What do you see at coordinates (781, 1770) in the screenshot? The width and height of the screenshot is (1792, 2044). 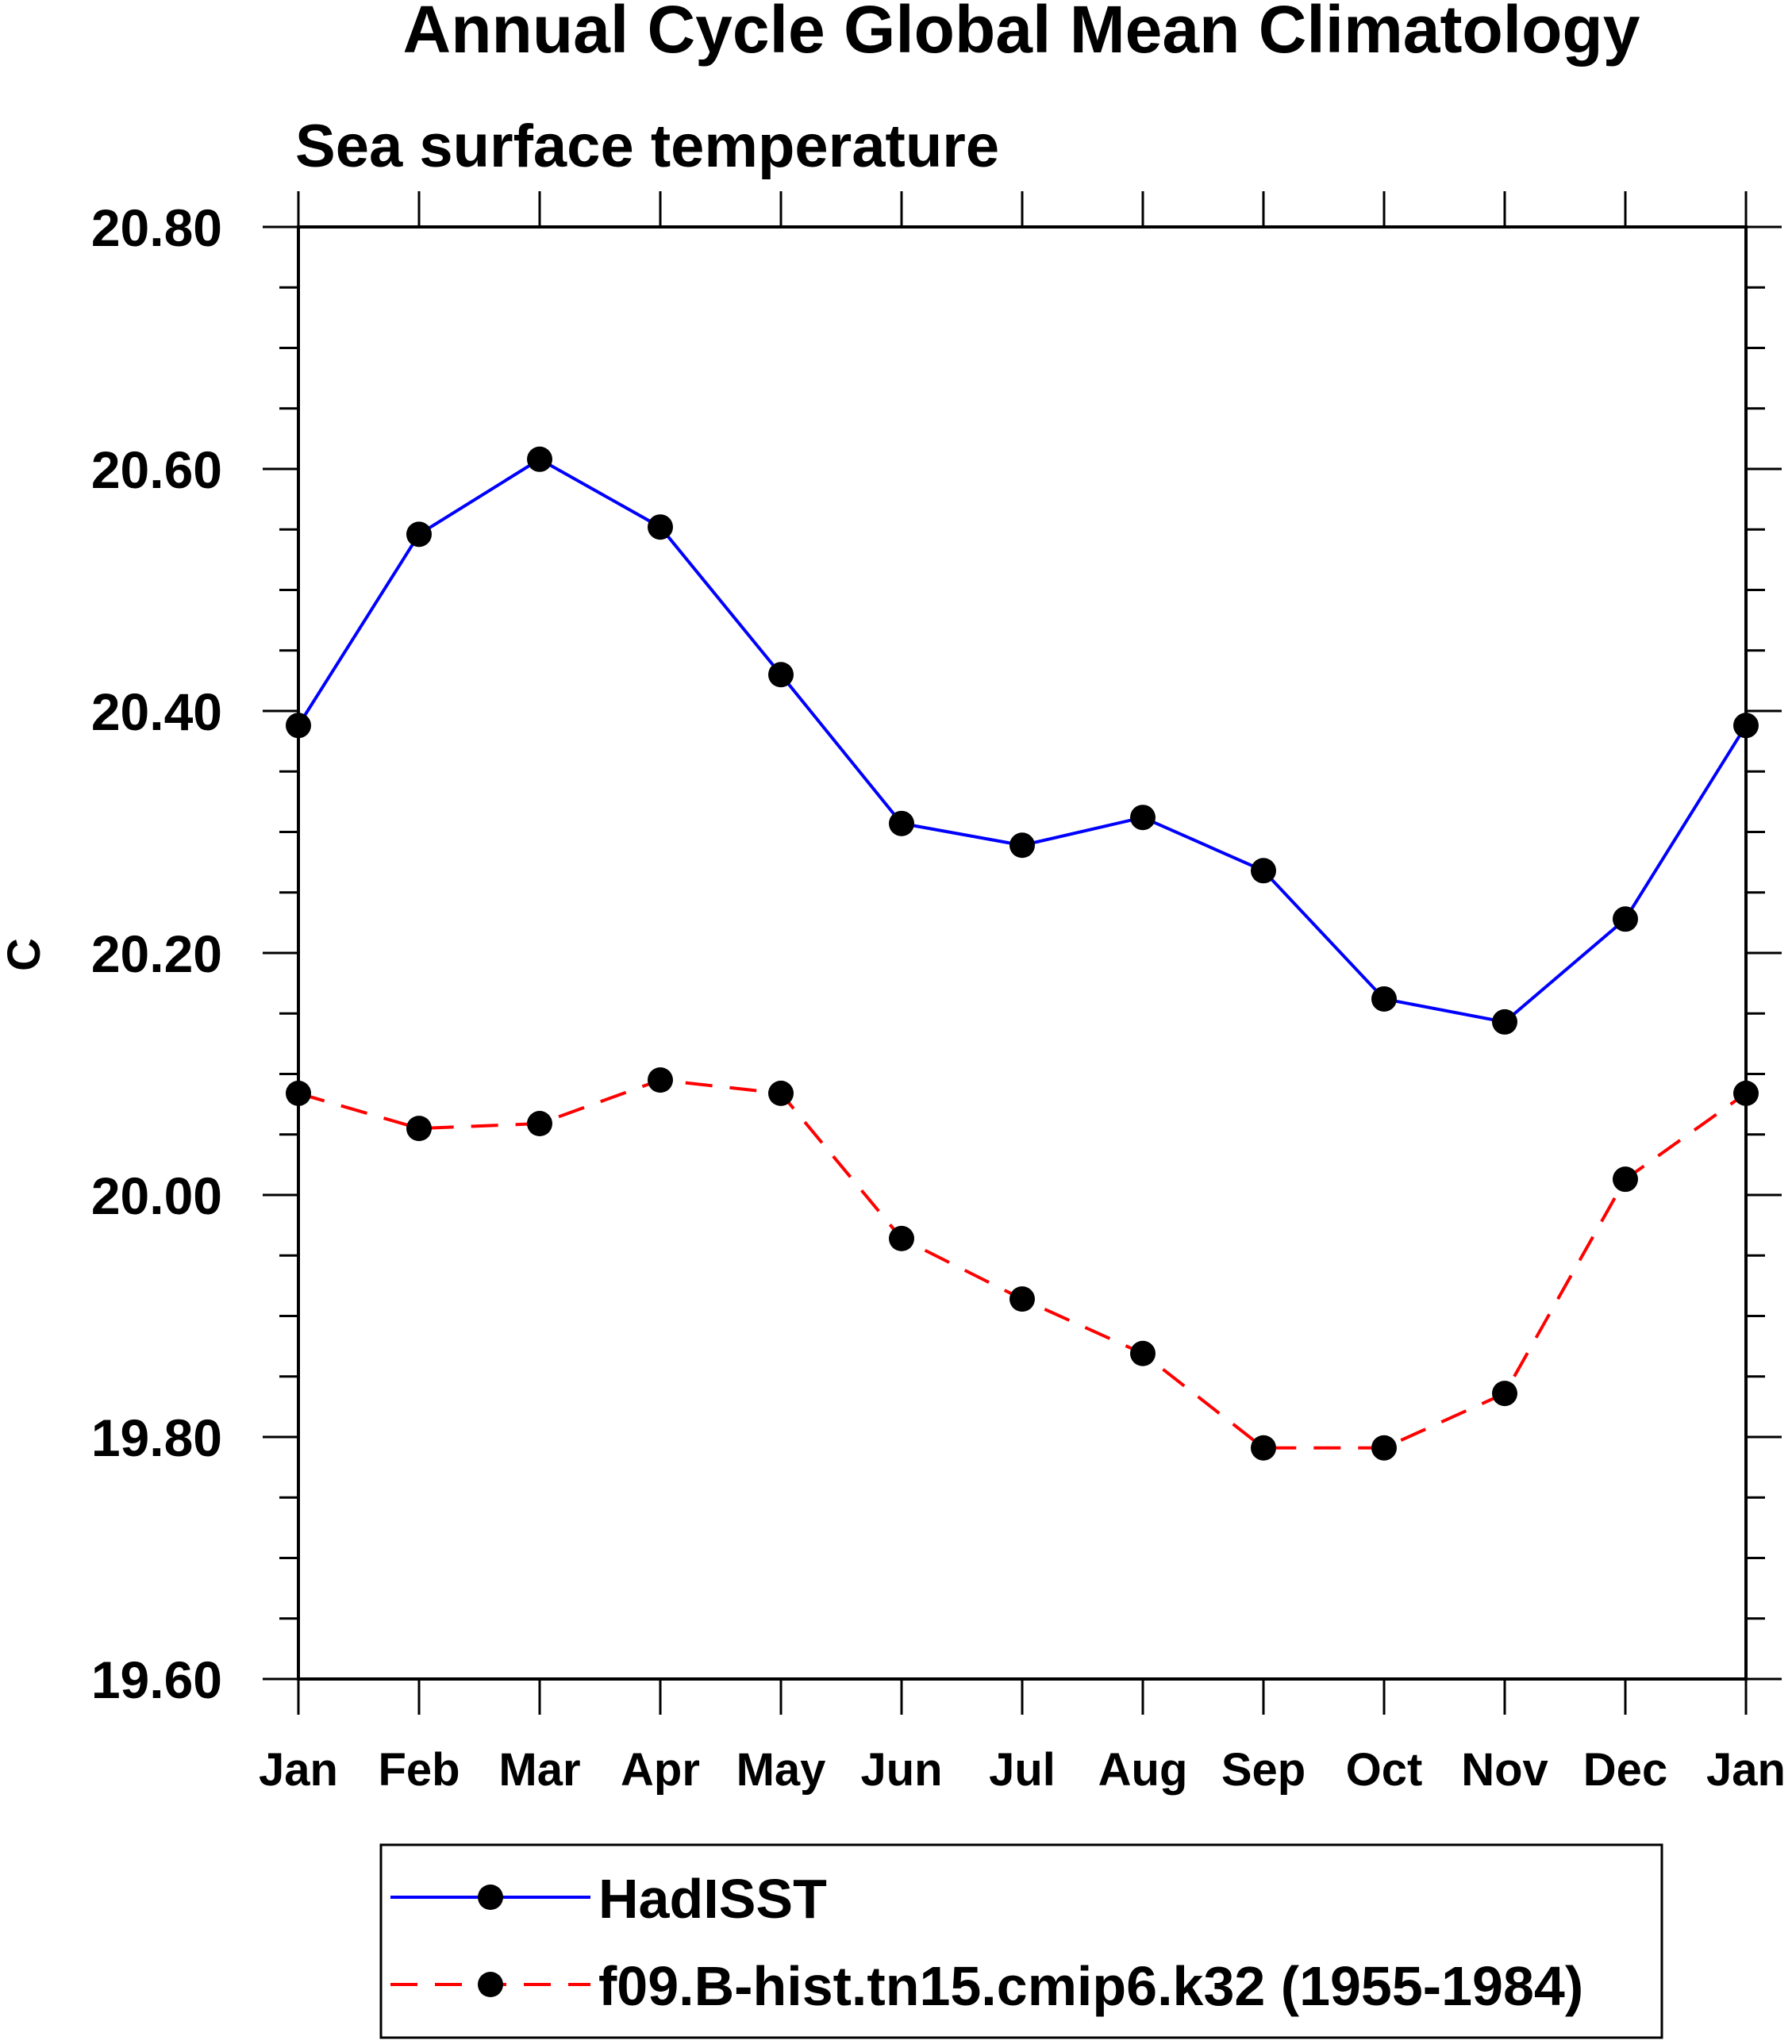 I see `x-tick-label: May` at bounding box center [781, 1770].